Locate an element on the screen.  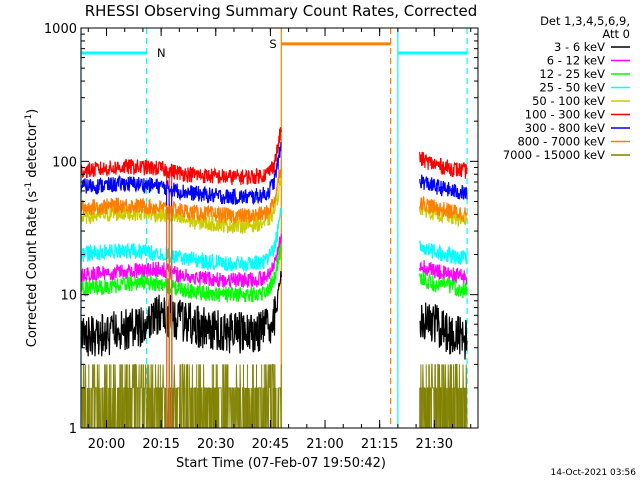
legend-header-1: Det 1,3,4,5,6,9, is located at coordinates (585, 21).